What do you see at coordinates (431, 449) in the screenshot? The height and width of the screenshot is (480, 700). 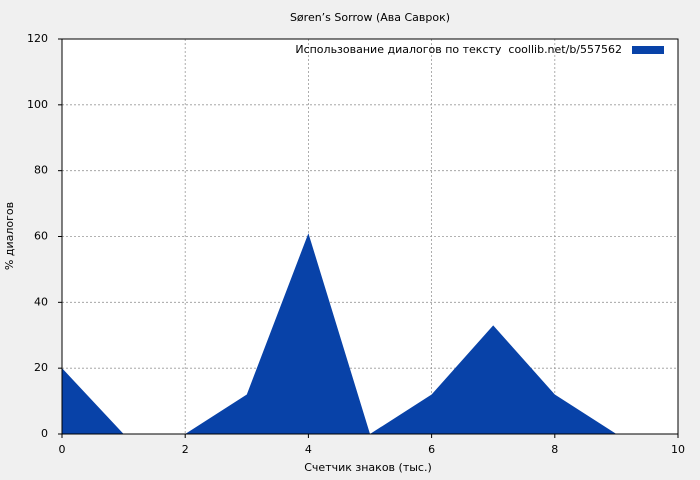 I see `x-tick-label: 6` at bounding box center [431, 449].